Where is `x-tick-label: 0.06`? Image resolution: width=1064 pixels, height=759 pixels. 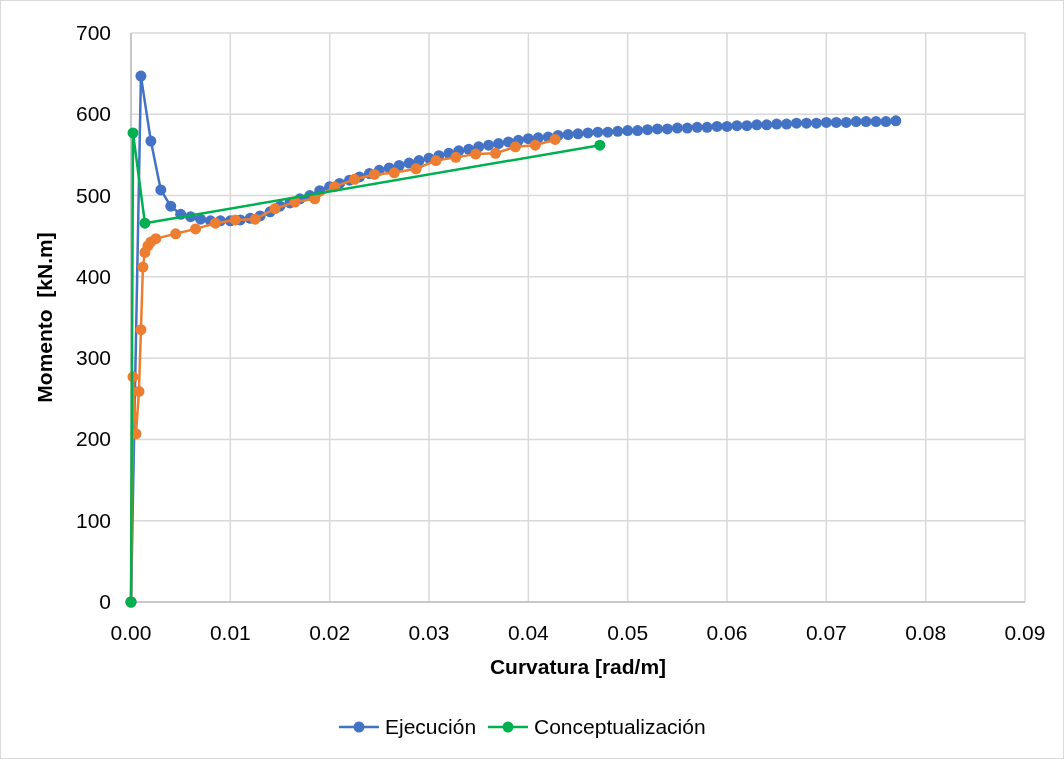
x-tick-label: 0.06 is located at coordinates (727, 632).